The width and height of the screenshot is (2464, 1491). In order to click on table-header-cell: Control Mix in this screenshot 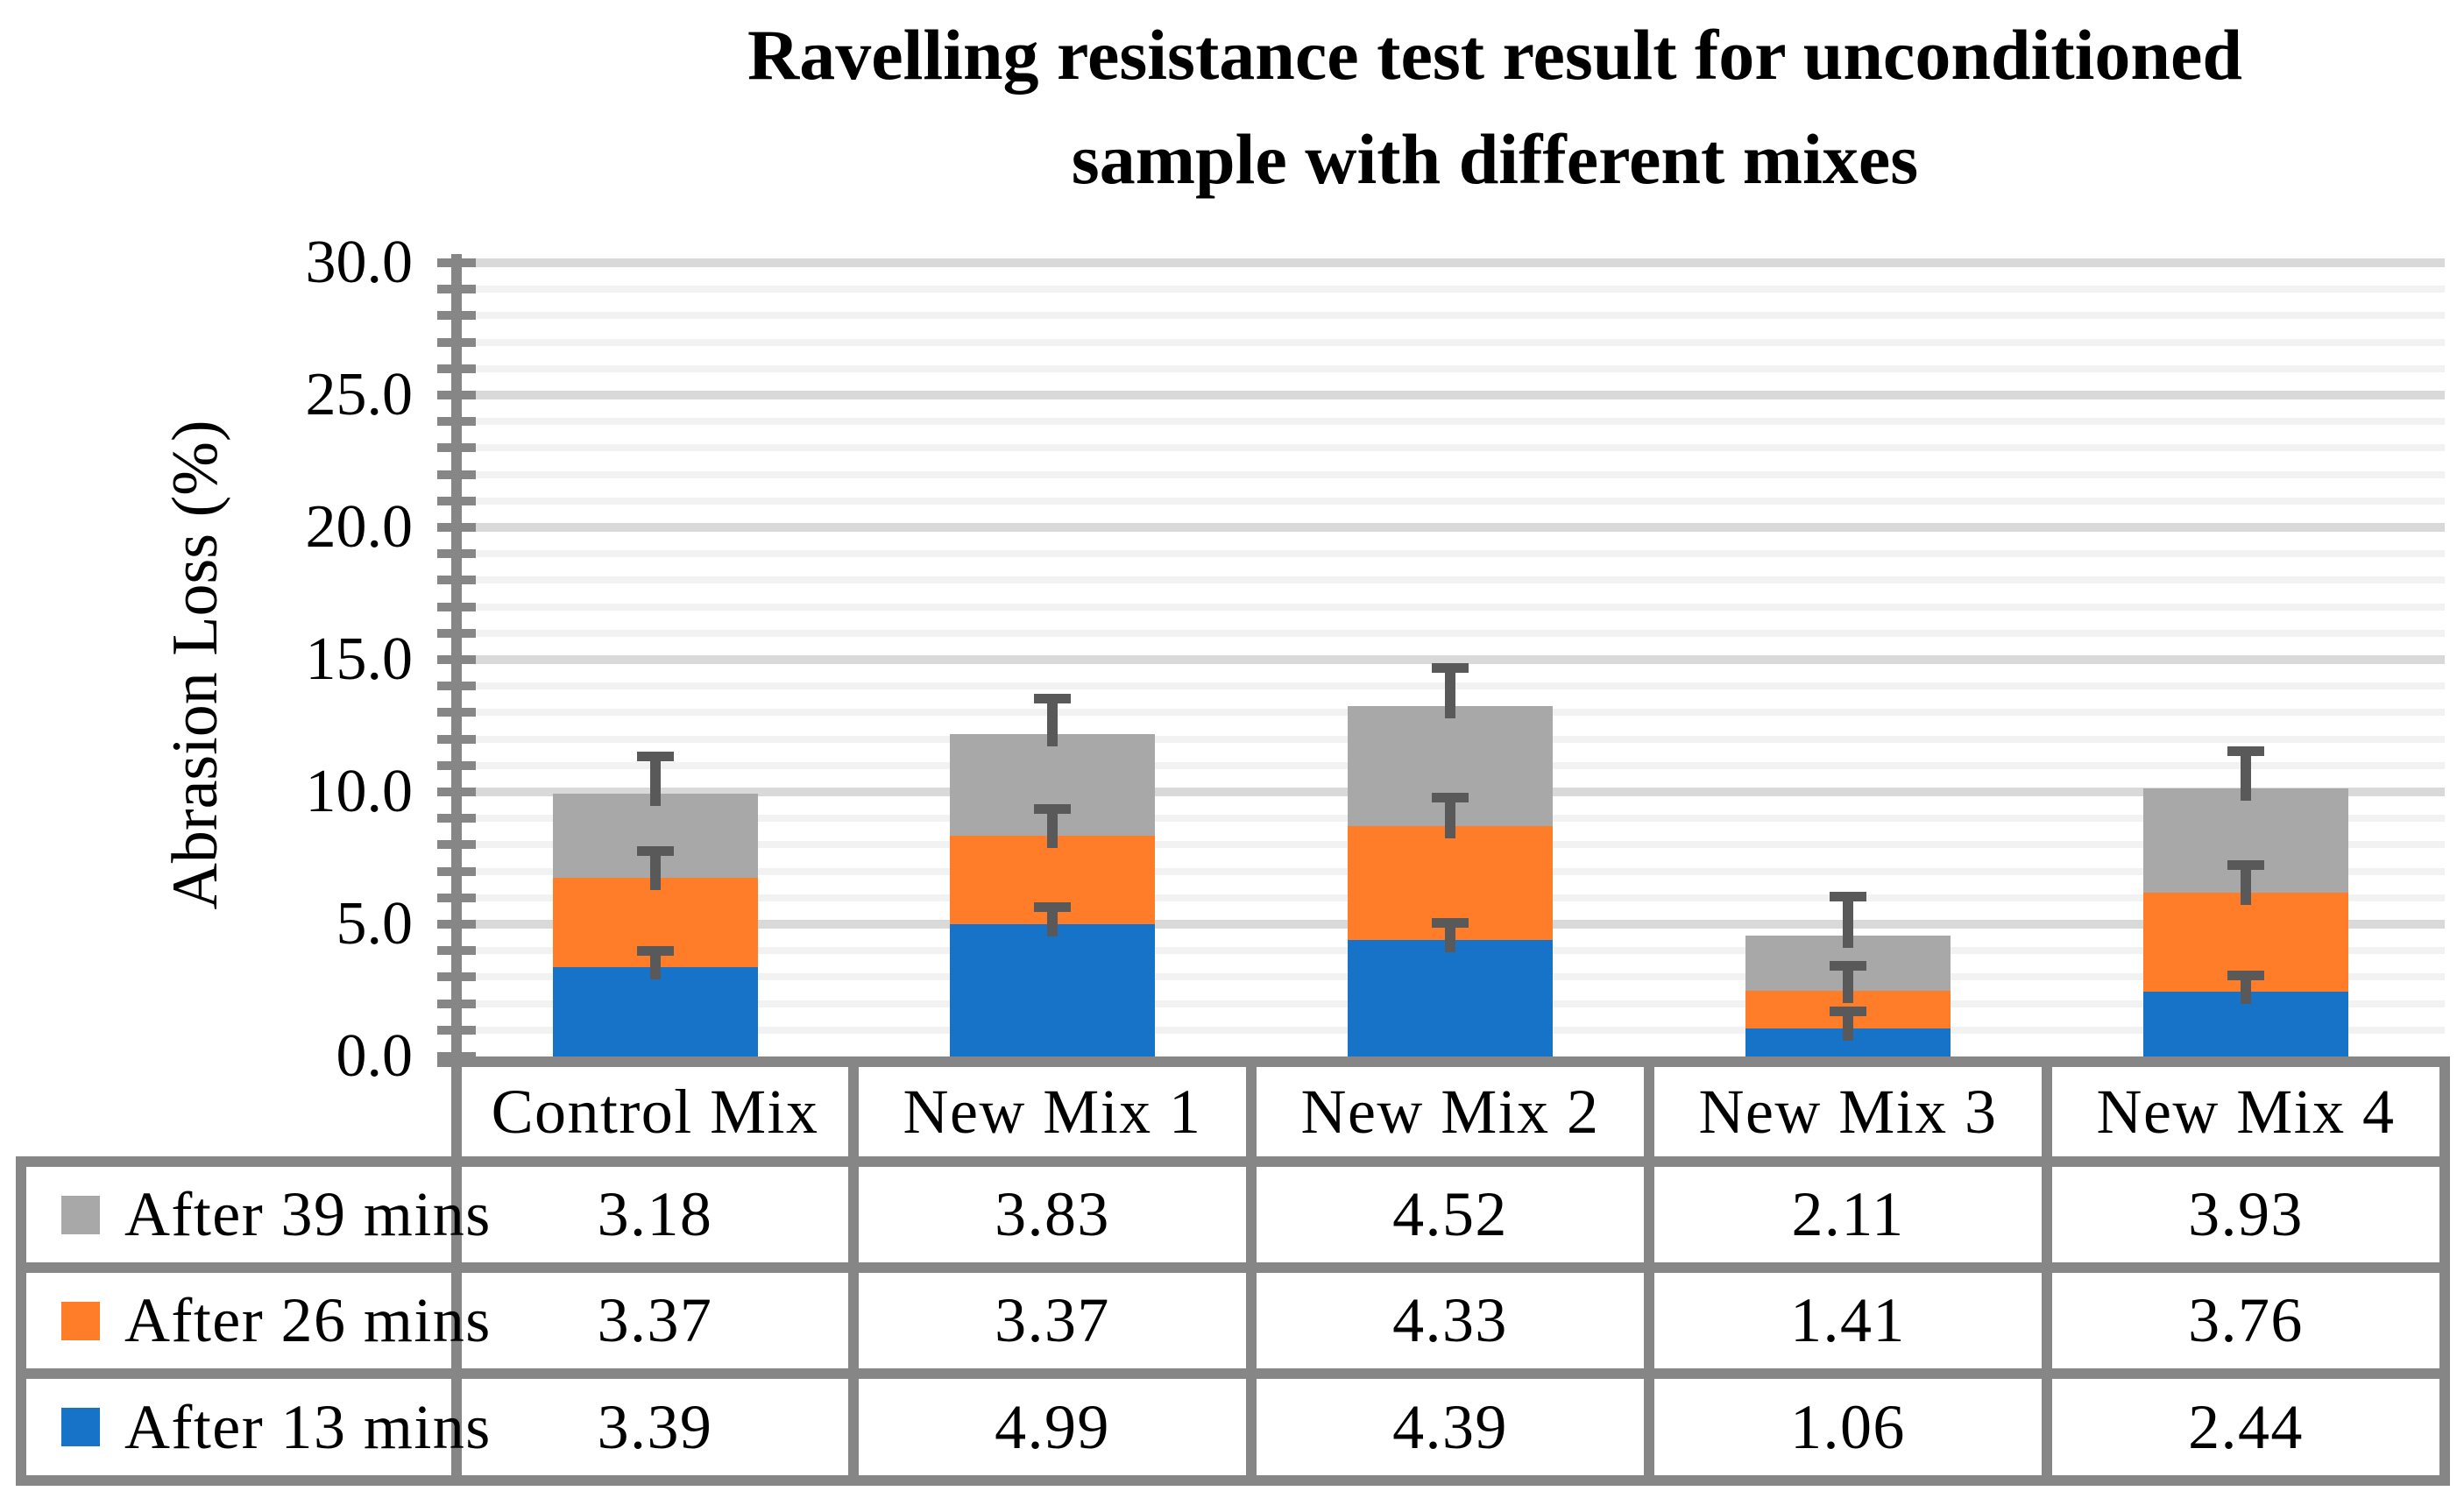, I will do `click(655, 1112)`.